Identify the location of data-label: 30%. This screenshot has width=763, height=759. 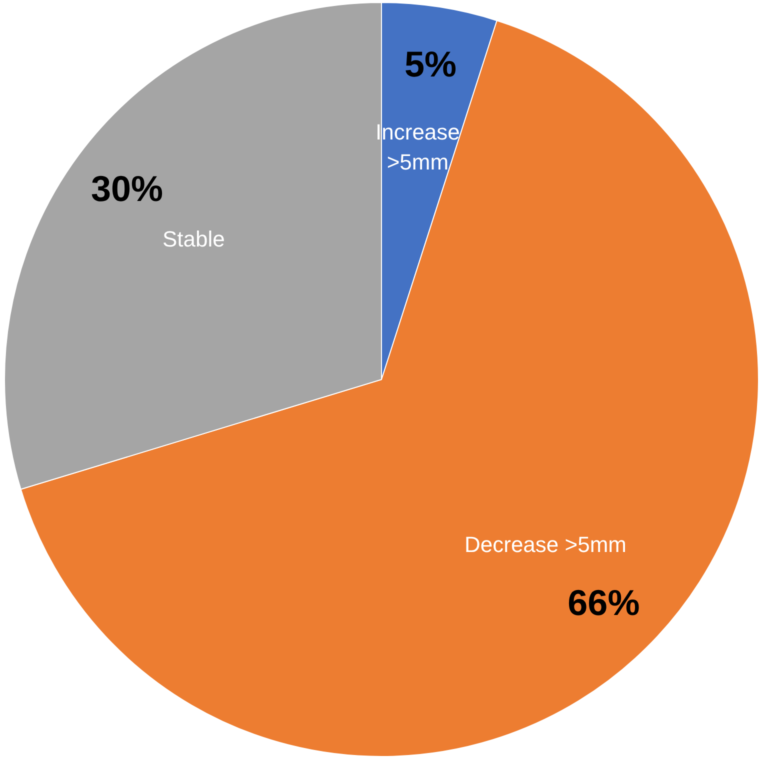
(127, 188).